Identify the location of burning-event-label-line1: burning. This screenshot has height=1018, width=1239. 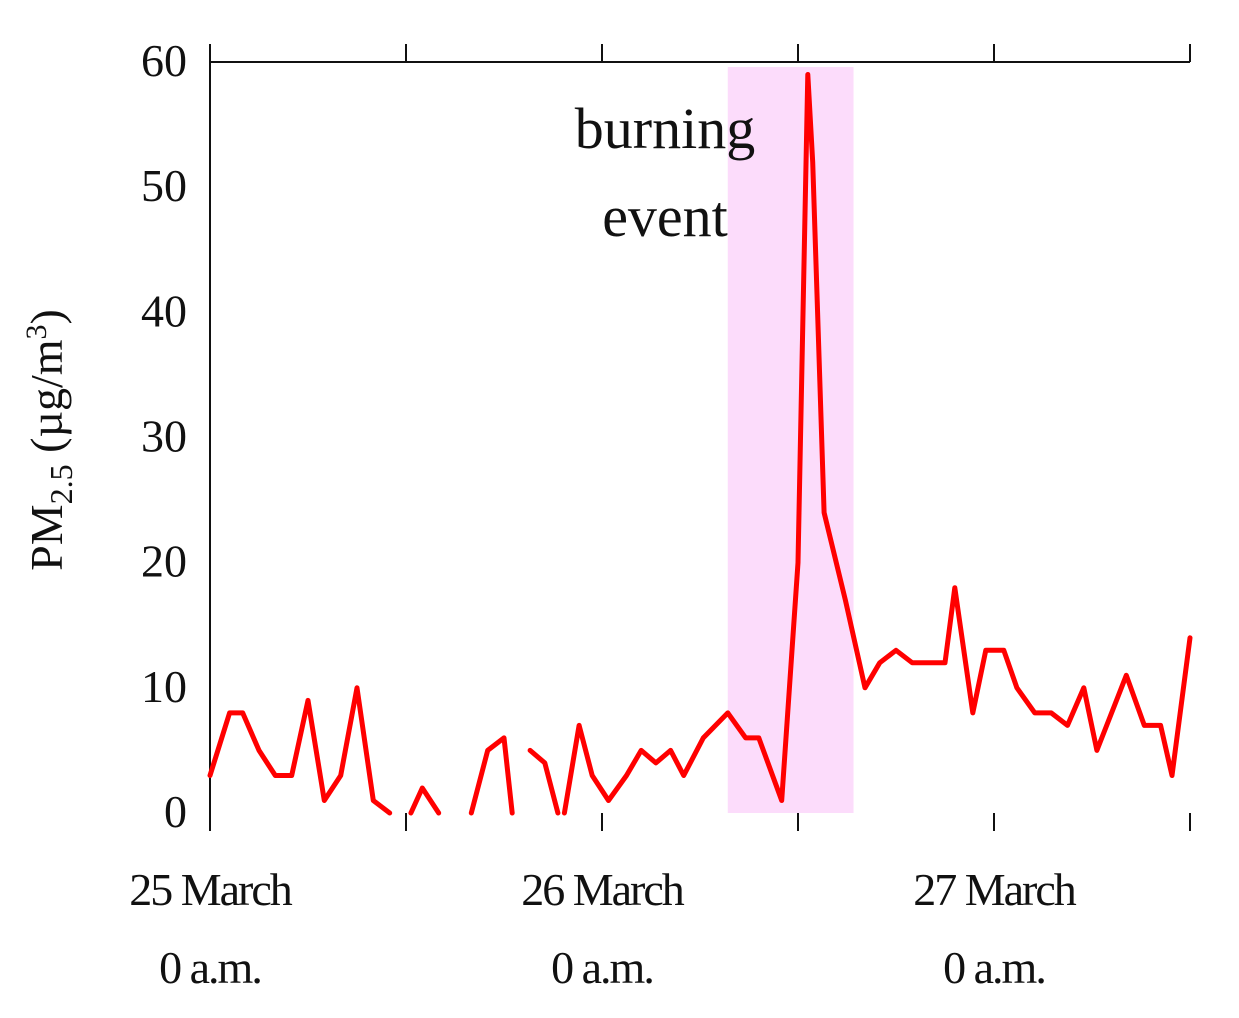
(665, 128).